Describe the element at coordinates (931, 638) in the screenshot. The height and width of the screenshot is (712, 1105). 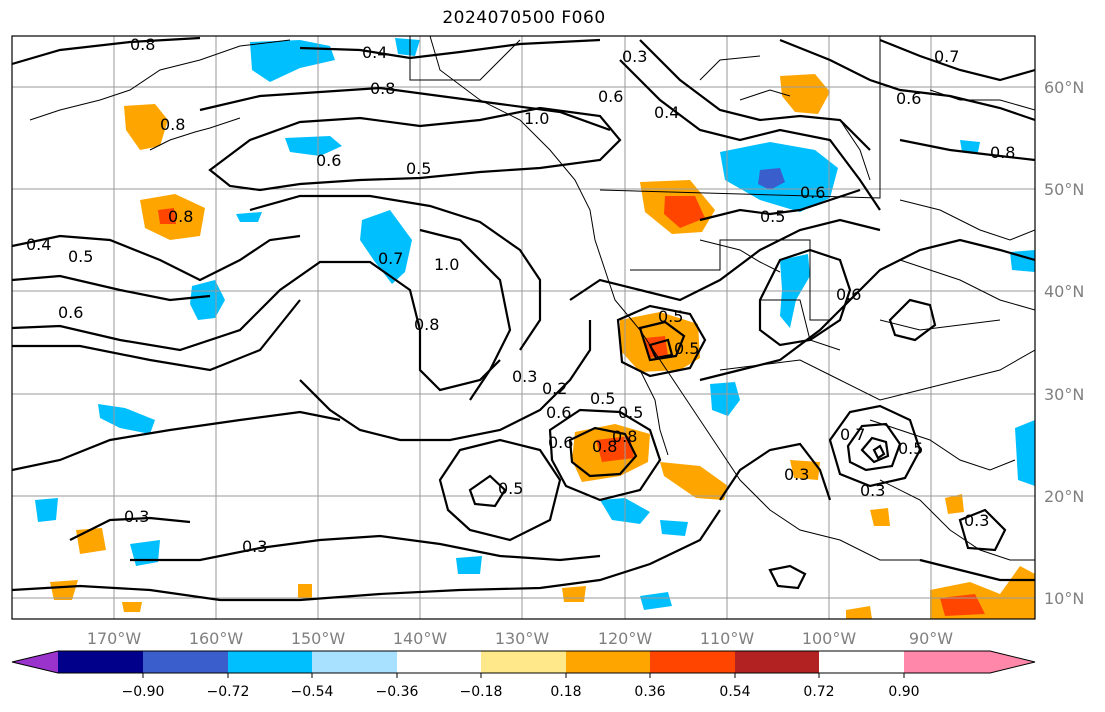
I see `lon-label: 90°W` at that location.